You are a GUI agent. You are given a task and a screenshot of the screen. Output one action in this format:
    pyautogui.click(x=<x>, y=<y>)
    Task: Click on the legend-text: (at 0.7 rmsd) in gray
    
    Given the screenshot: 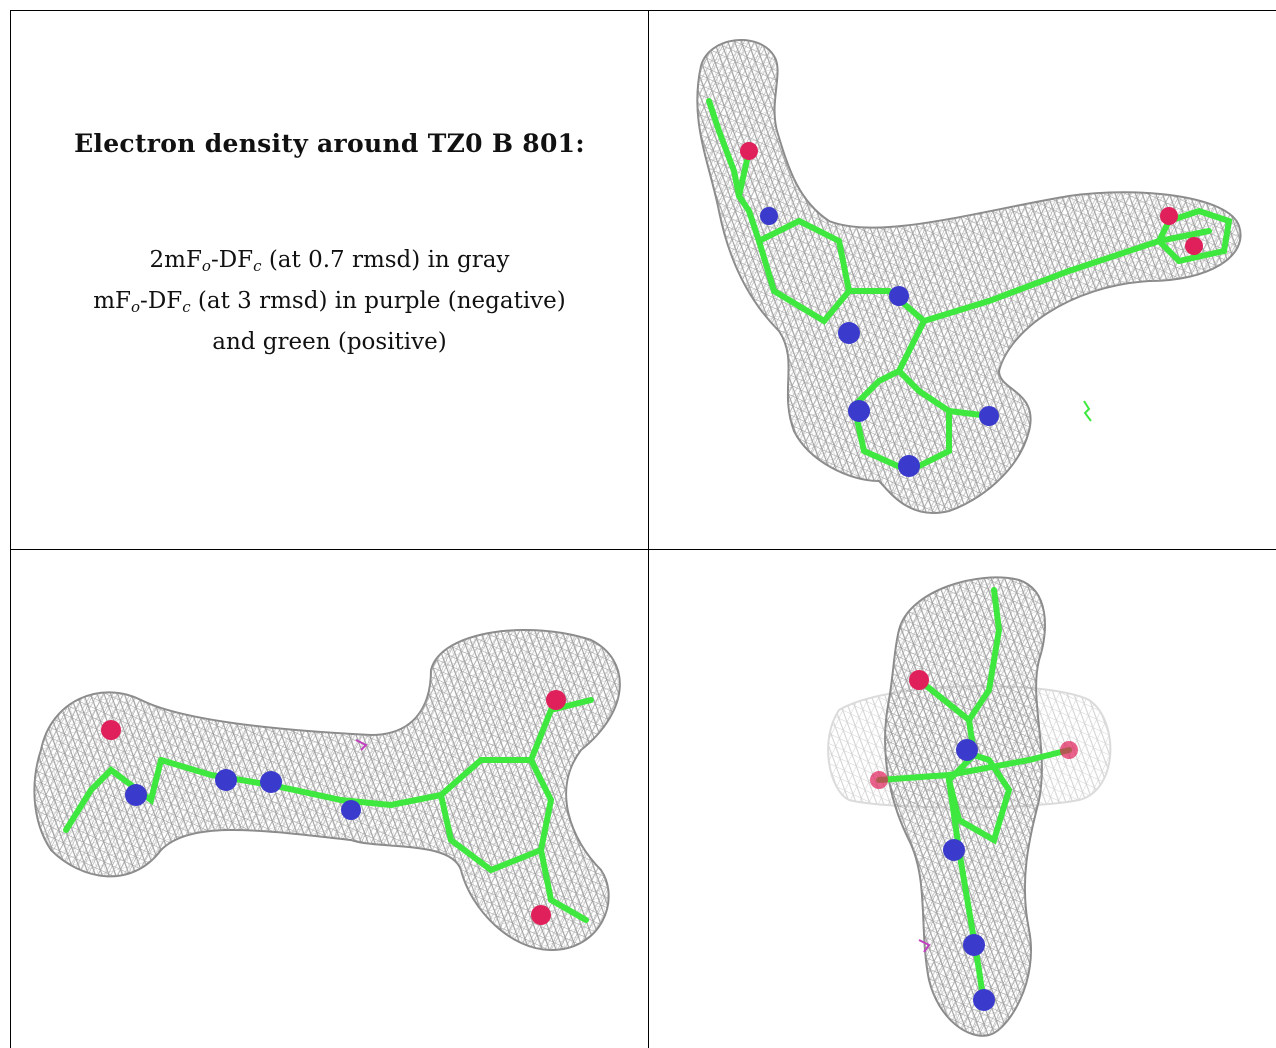 What is the action you would take?
    pyautogui.click(x=385, y=260)
    